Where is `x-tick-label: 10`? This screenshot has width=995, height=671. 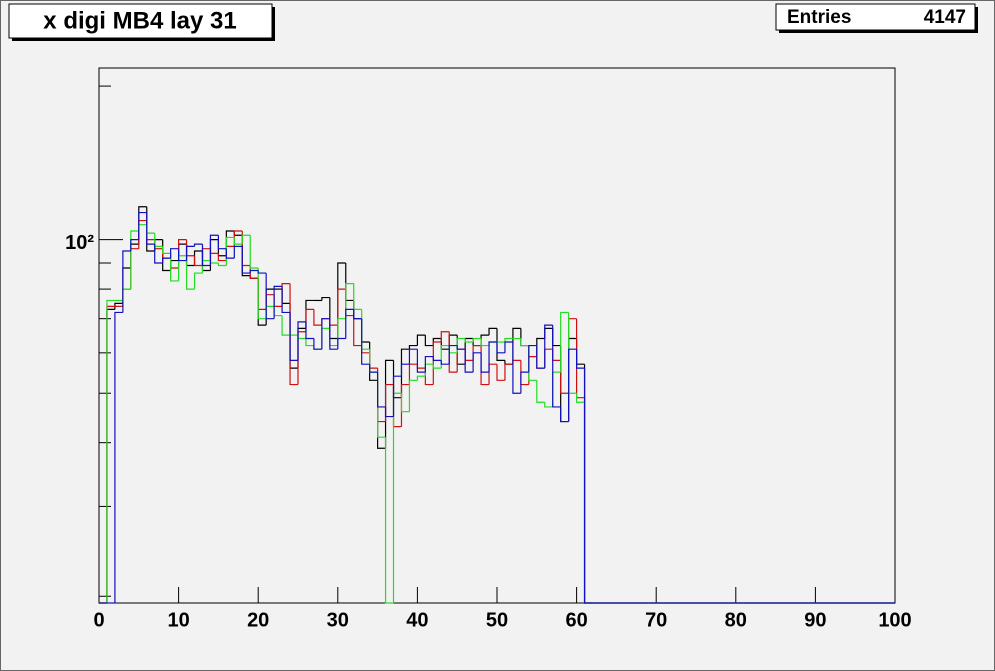 x-tick-label: 10 is located at coordinates (178, 620).